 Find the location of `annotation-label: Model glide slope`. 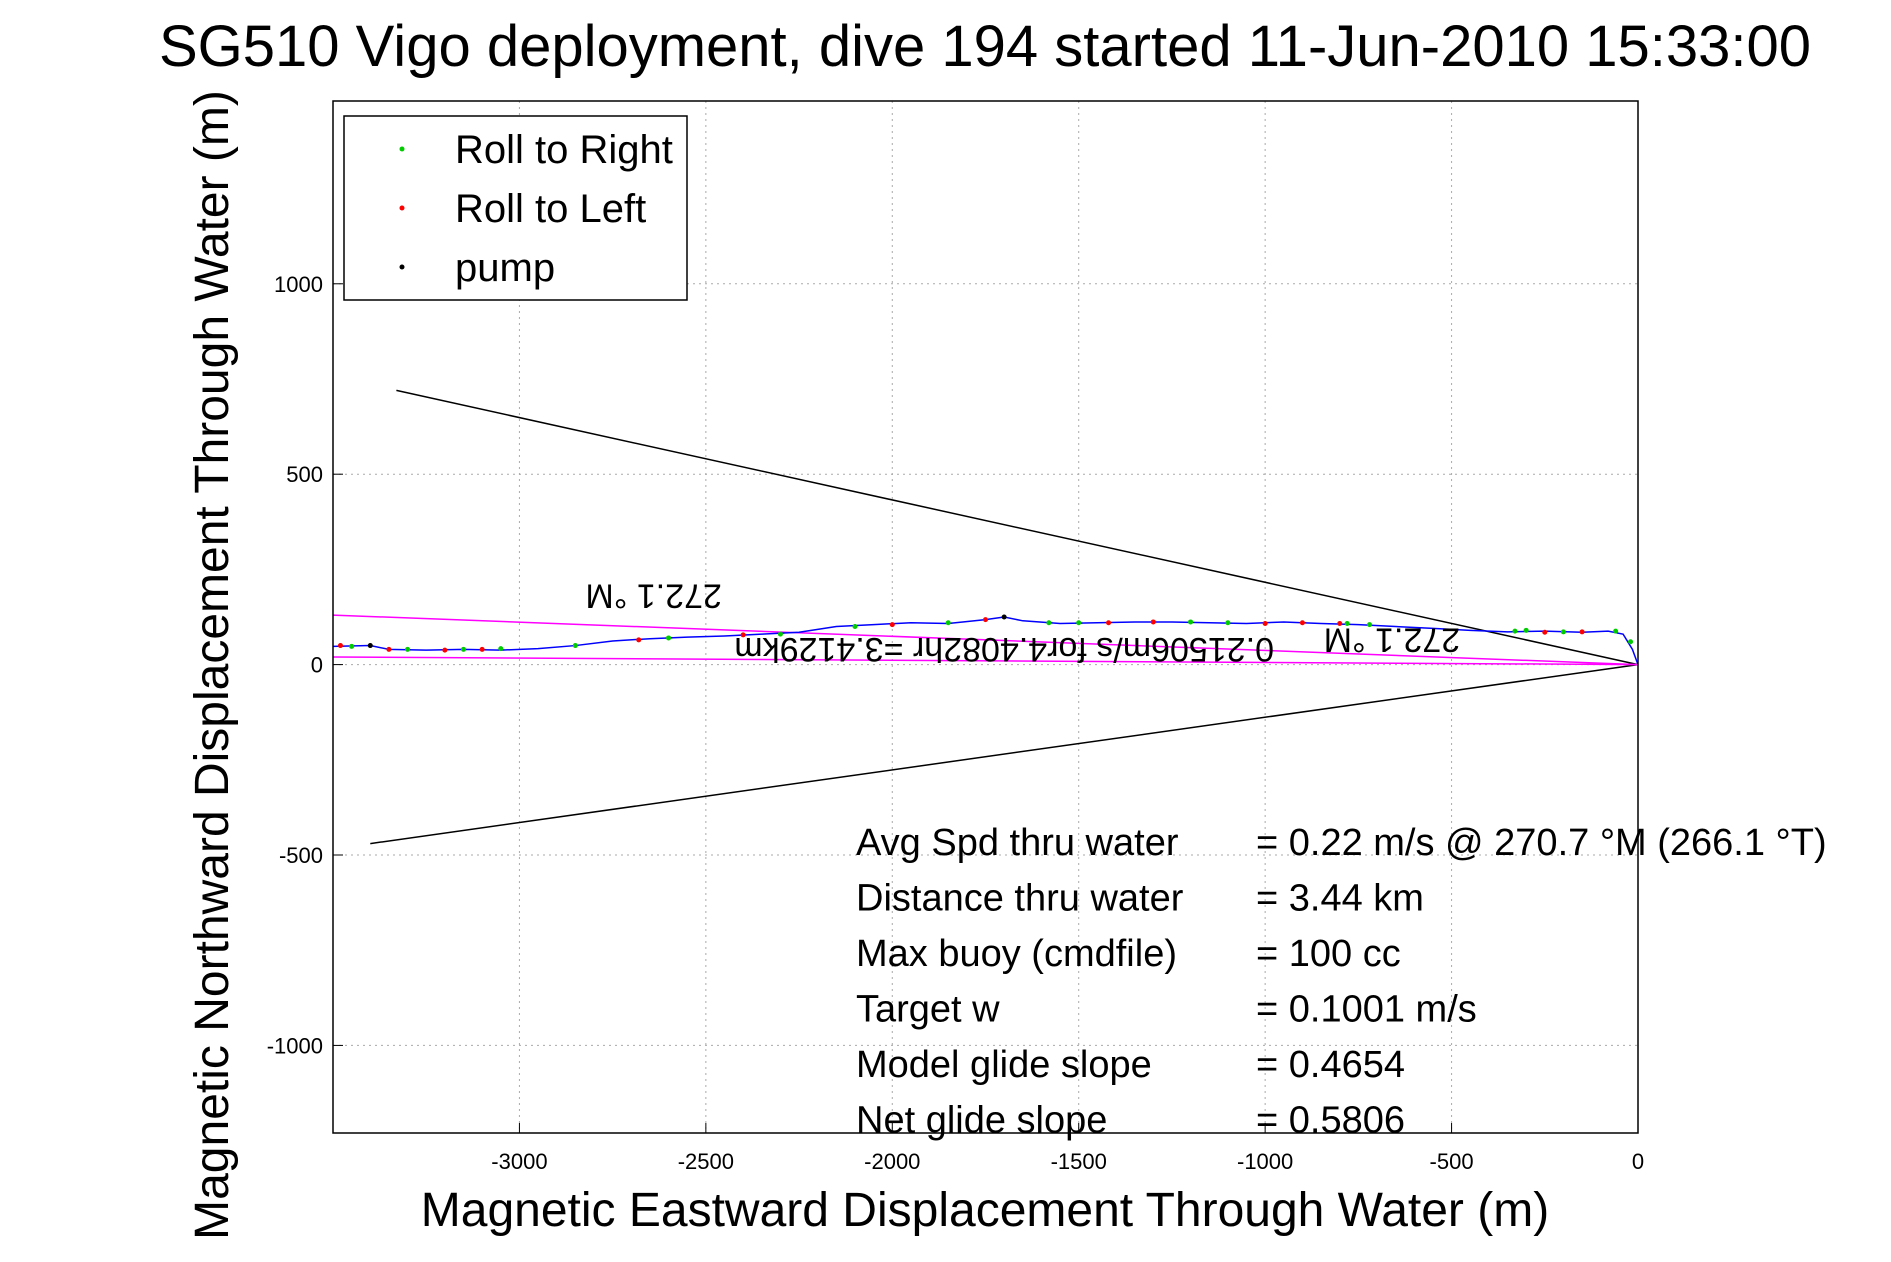

annotation-label: Model glide slope is located at coordinates (1004, 1065).